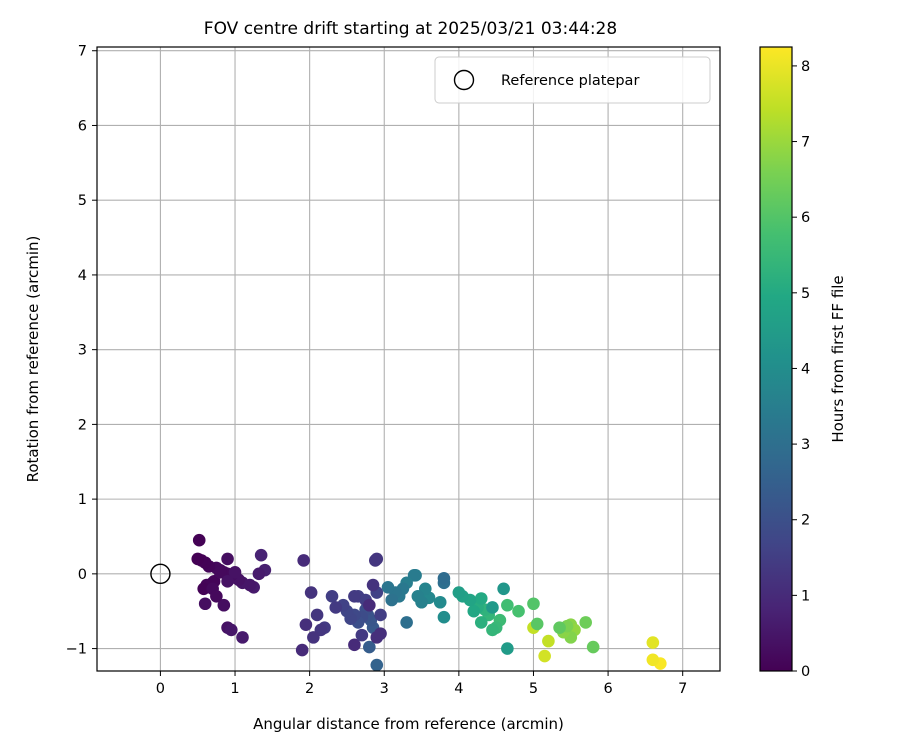 The width and height of the screenshot is (900, 750). Describe the element at coordinates (805, 143) in the screenshot. I see `colorbar-tick-label: 7` at that location.